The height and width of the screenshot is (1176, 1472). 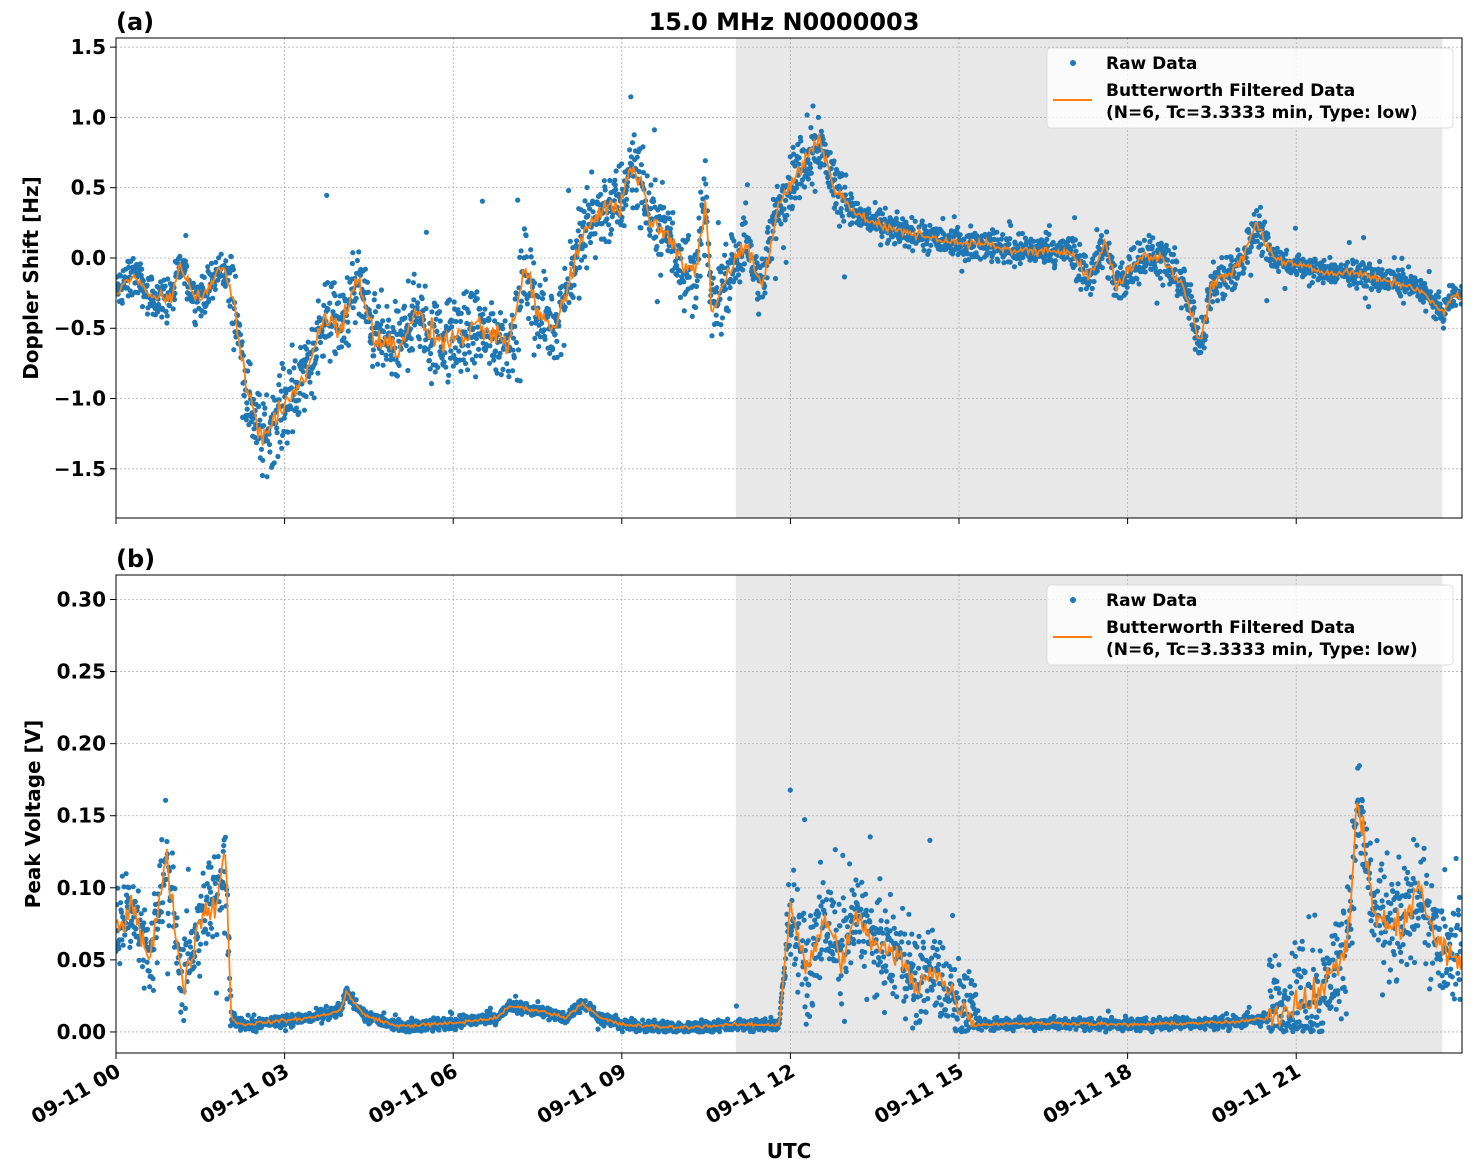 What do you see at coordinates (80, 328) in the screenshot?
I see `y-tick-label: −0.5` at bounding box center [80, 328].